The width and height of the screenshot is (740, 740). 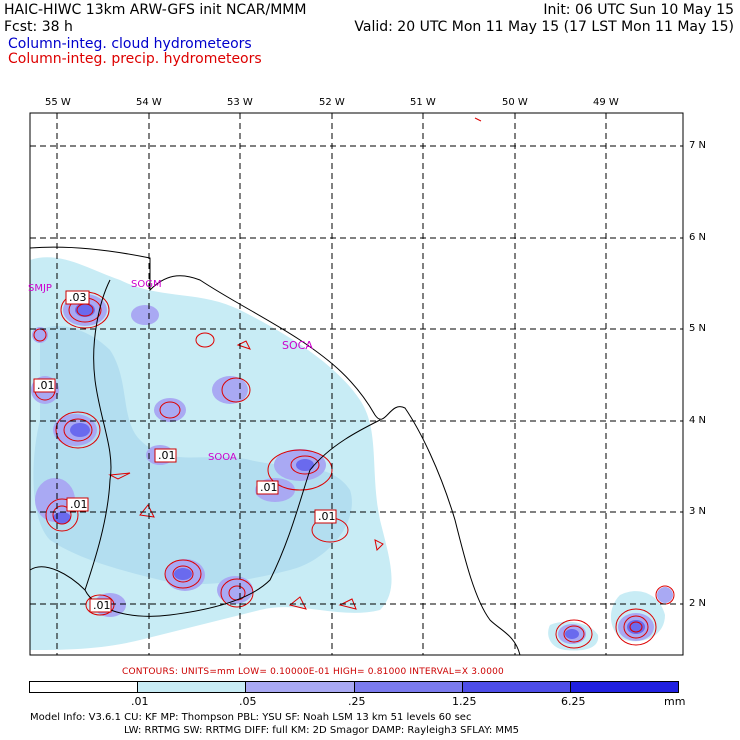 What do you see at coordinates (606, 102) in the screenshot?
I see `lon-label: 49 W` at bounding box center [606, 102].